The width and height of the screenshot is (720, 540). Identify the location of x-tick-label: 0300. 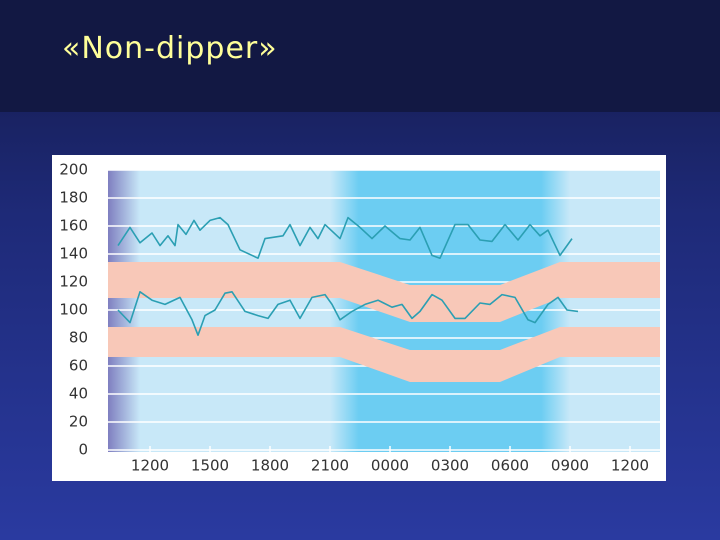
(450, 466).